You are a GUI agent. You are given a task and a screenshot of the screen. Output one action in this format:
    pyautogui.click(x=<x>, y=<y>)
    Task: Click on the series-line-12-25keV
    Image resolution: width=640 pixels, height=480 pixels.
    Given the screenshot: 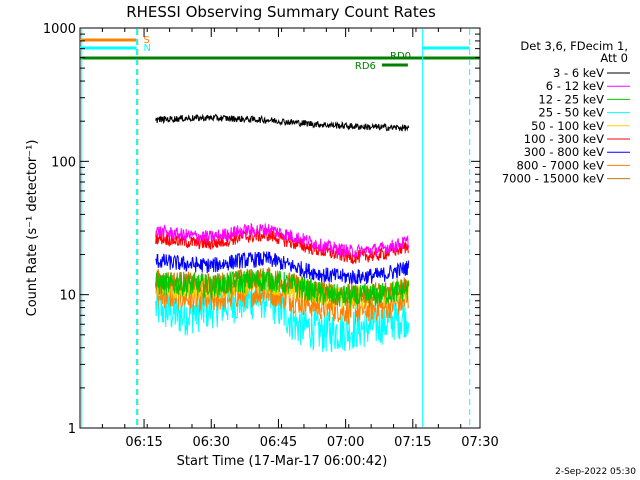 What is the action you would take?
    pyautogui.click(x=282, y=289)
    